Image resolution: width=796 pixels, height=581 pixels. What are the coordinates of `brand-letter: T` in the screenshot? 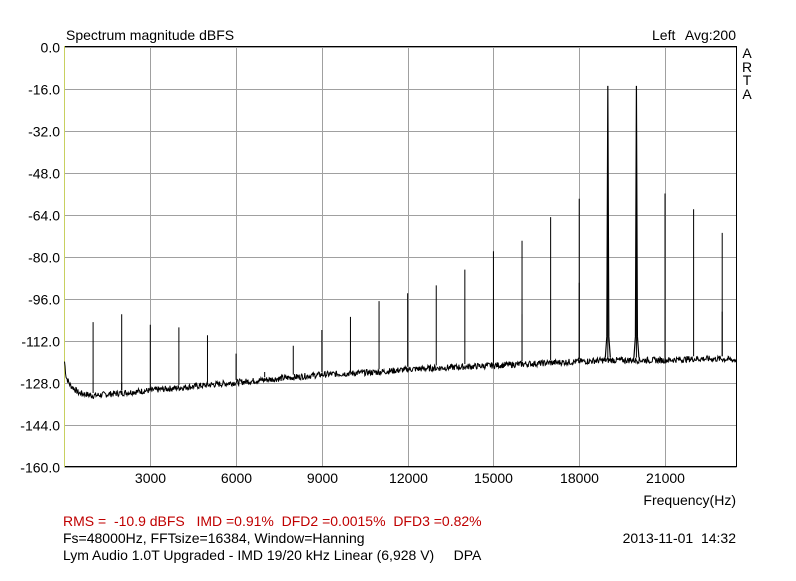 It's located at (747, 80).